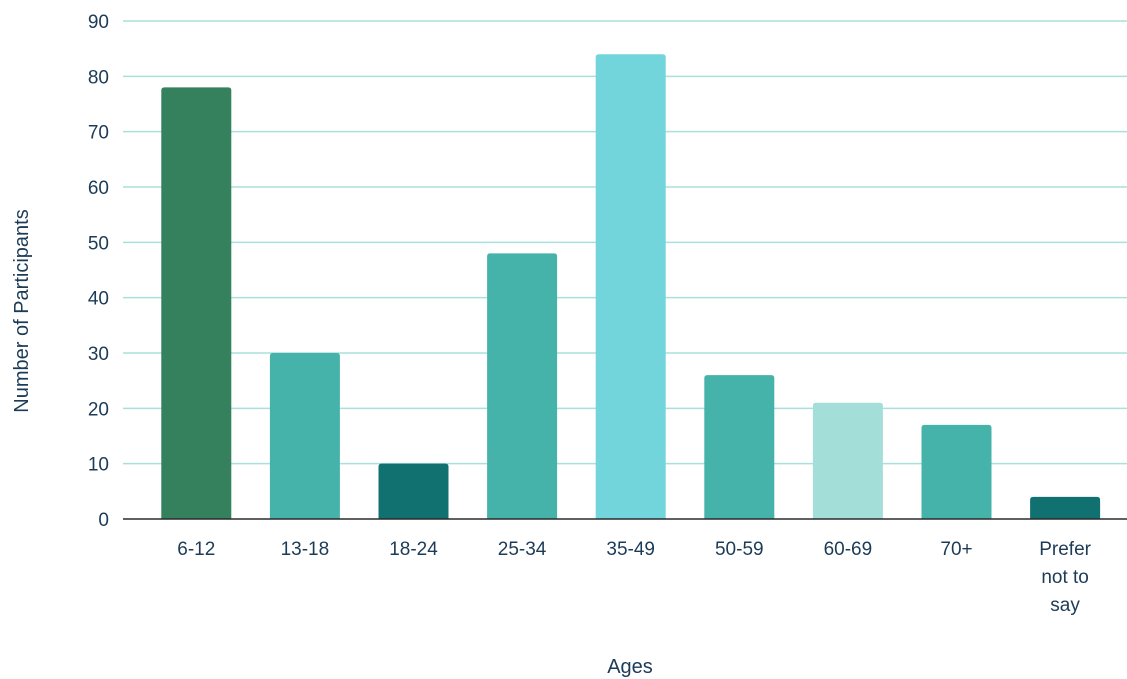  Describe the element at coordinates (522, 549) in the screenshot. I see `x-tick-label: 25-34` at that location.